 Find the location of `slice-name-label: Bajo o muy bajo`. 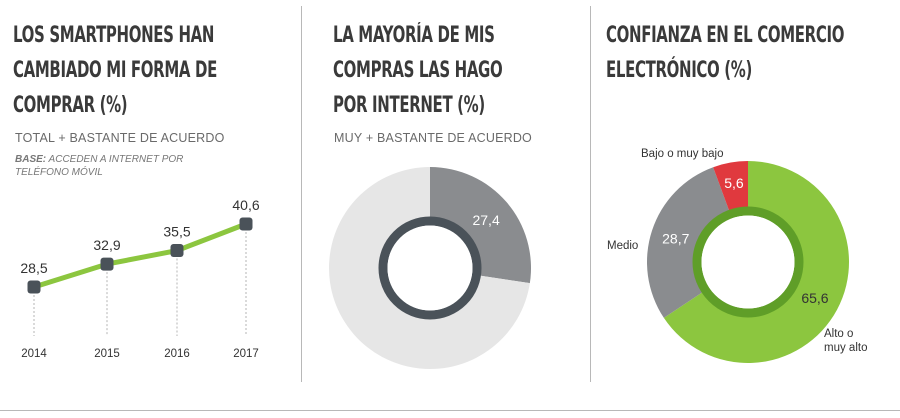

slice-name-label: Bajo o muy bajo is located at coordinates (682, 154).